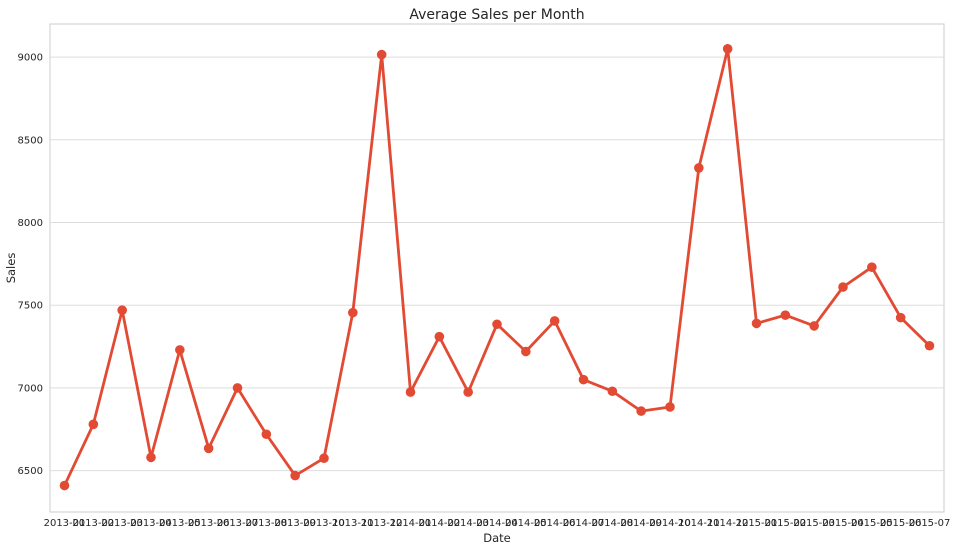  What do you see at coordinates (30, 140) in the screenshot?
I see `y-tick-label: 8500` at bounding box center [30, 140].